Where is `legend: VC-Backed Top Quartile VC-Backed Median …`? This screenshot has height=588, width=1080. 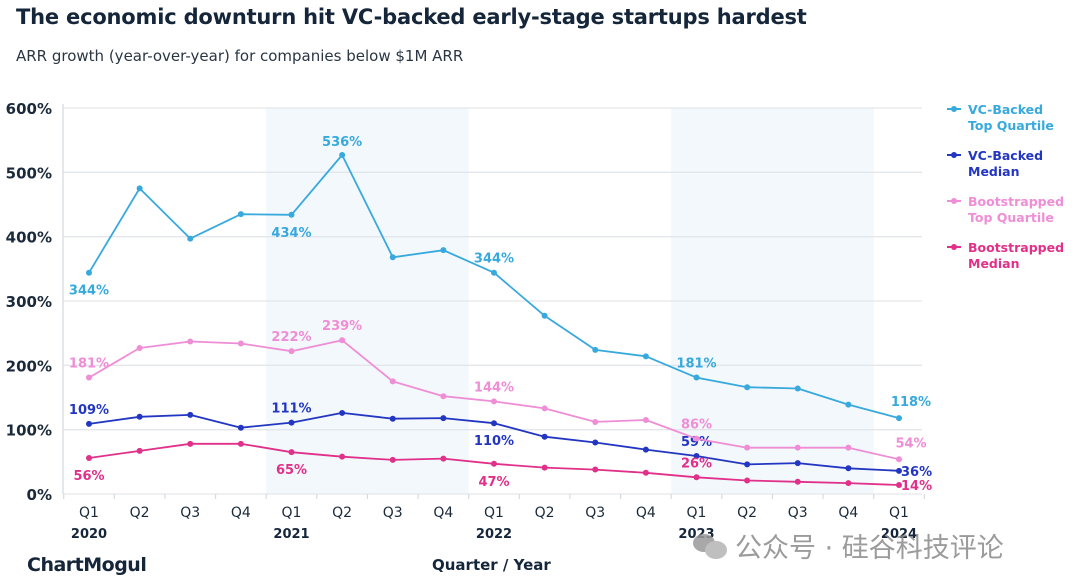
legend: VC-Backed Top Quartile VC-Backed Median … is located at coordinates (1012, 194).